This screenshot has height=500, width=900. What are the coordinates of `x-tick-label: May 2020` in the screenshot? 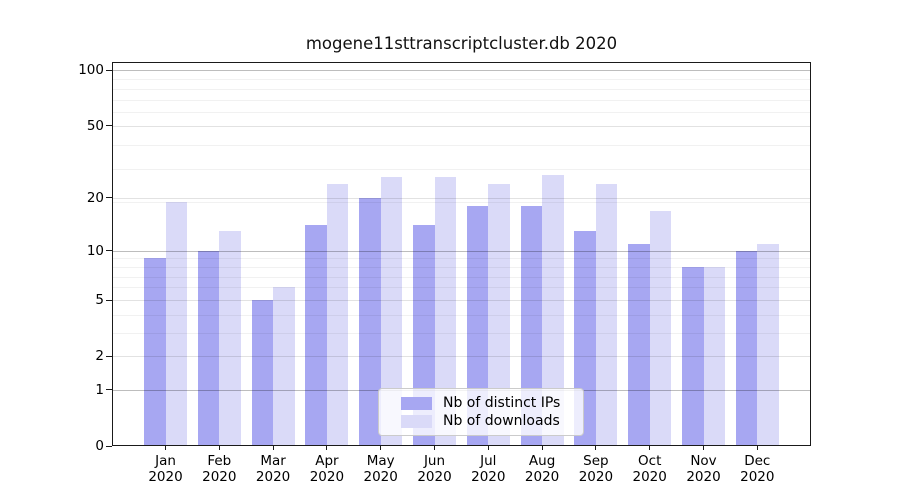 It's located at (381, 469).